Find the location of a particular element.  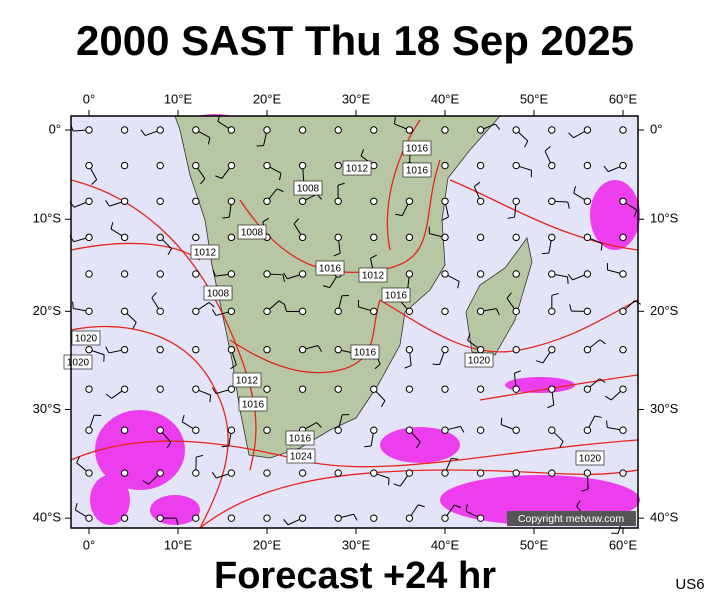

lon-label-bottom: 40°E is located at coordinates (445, 544).